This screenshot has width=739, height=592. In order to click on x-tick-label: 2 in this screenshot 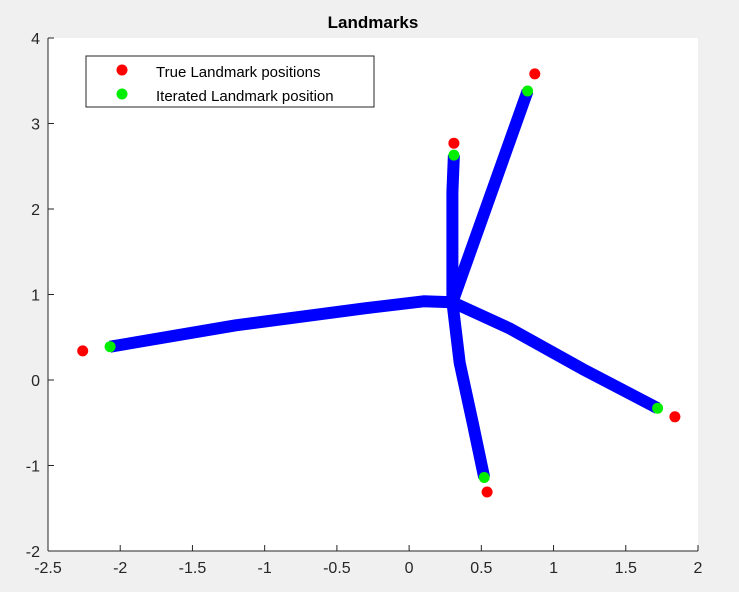, I will do `click(698, 568)`.